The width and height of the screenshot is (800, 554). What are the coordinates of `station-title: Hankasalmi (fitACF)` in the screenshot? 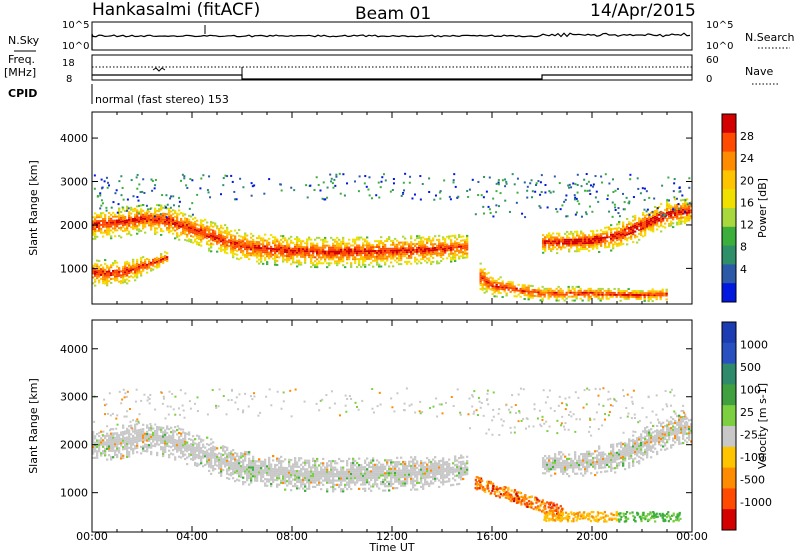 It's located at (176, 10).